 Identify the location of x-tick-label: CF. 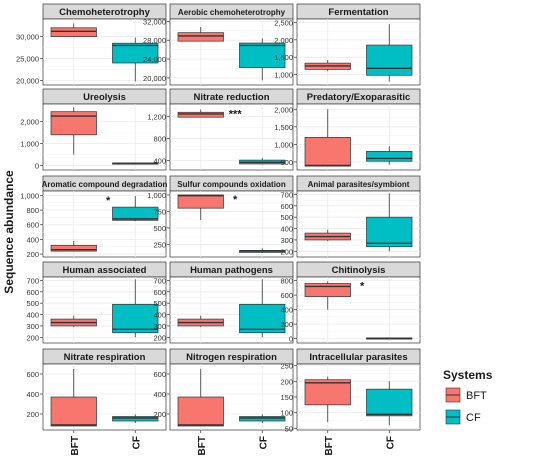
(263, 442).